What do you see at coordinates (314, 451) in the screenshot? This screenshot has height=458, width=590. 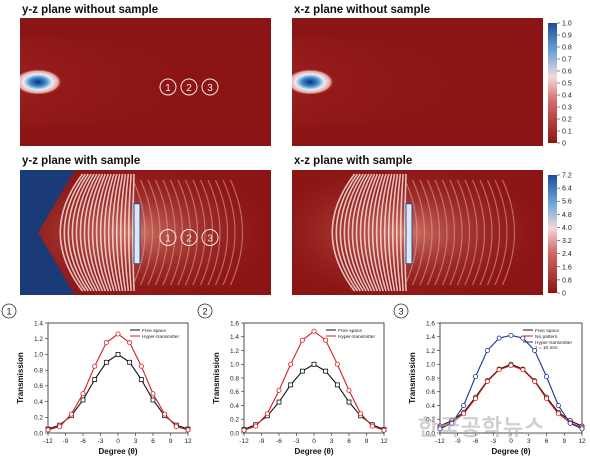 I see `x-axis-label: Degree (θ)` at bounding box center [314, 451].